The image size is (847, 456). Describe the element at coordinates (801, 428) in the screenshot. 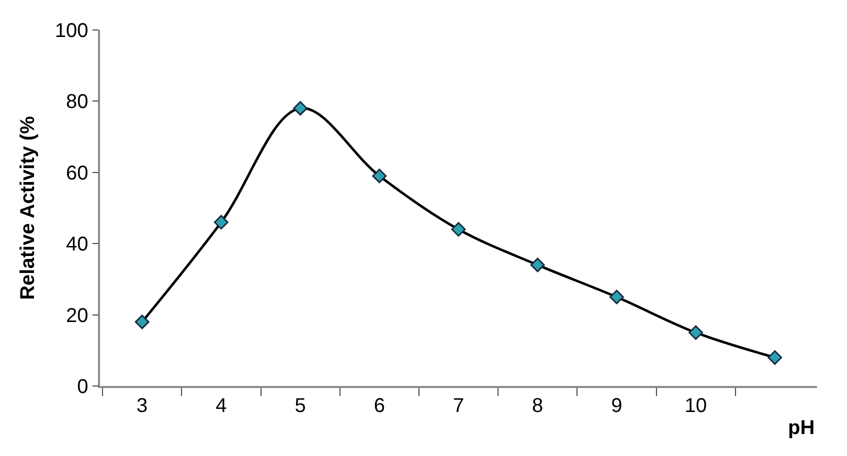

I see `x-axis-title: pH` at that location.